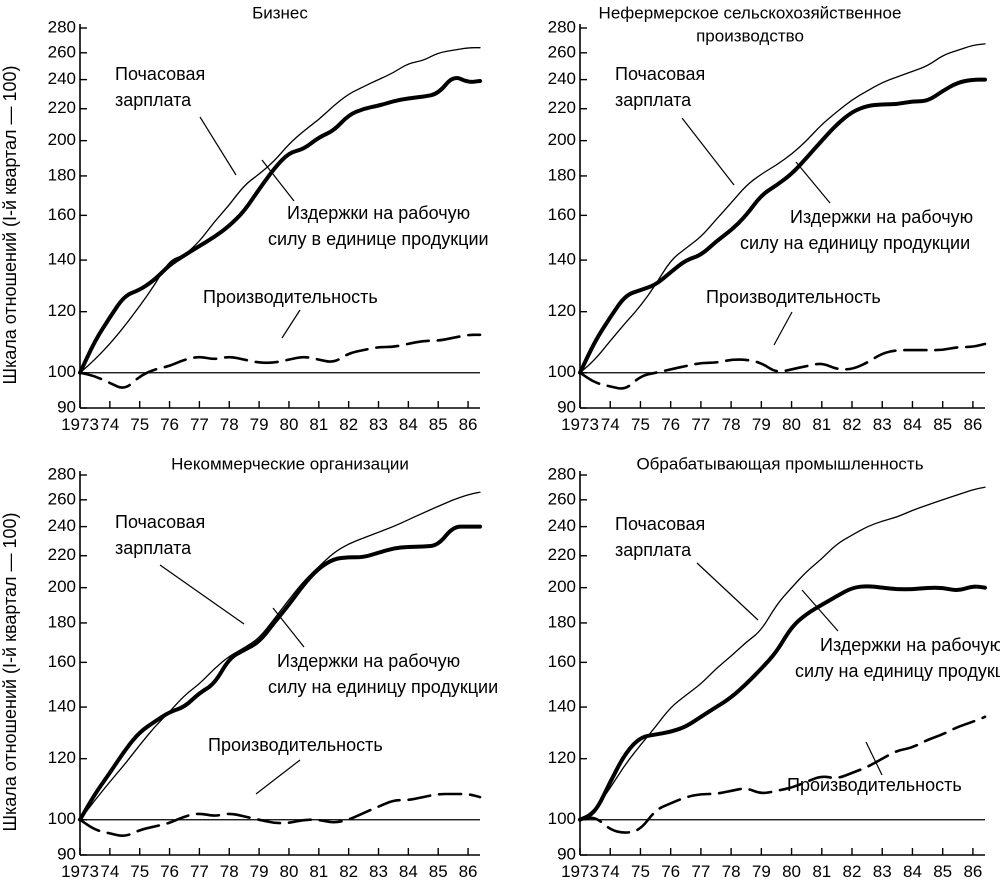 The height and width of the screenshot is (891, 1000). What do you see at coordinates (750, 12) in the screenshot?
I see `chart-title: Нефермерское сельскохозяйственное` at bounding box center [750, 12].